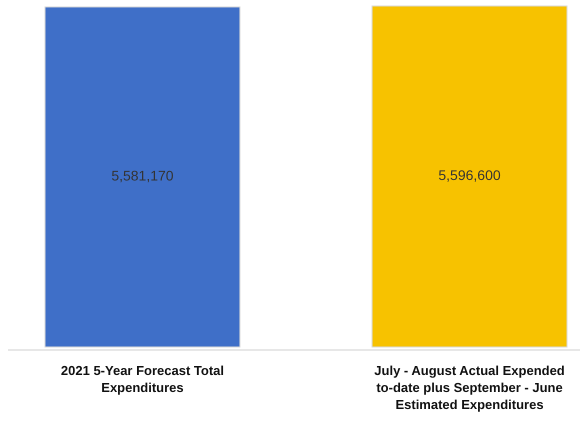  What do you see at coordinates (469, 387) in the screenshot?
I see `x-tick-label: July - August Actual Expended to-date plus September - June Estimated Expenditures` at bounding box center [469, 387].